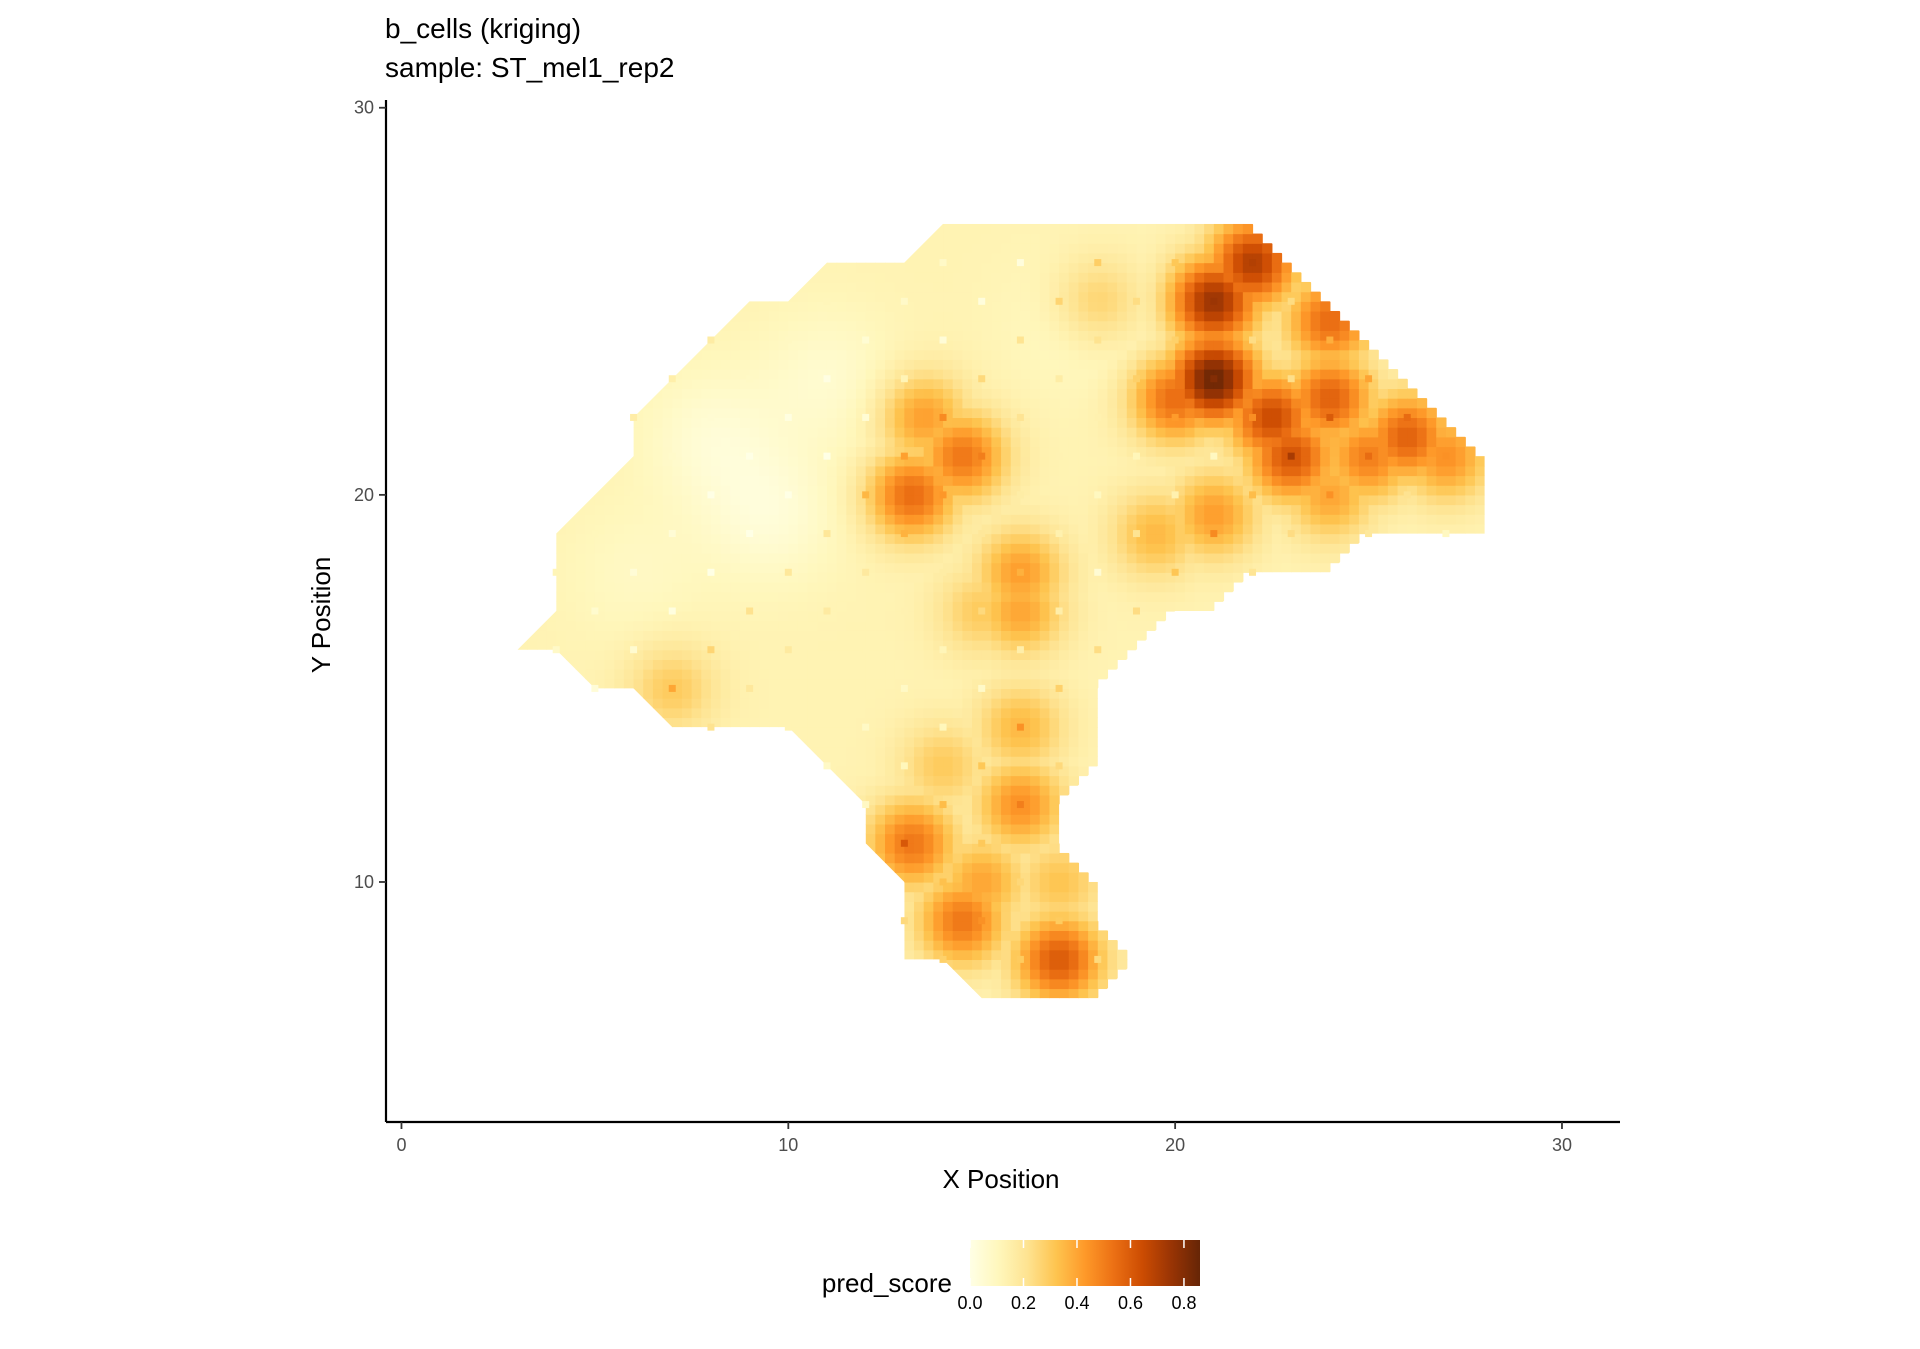 The width and height of the screenshot is (1920, 1349). I want to click on y-tick-label: 10, so click(364, 882).